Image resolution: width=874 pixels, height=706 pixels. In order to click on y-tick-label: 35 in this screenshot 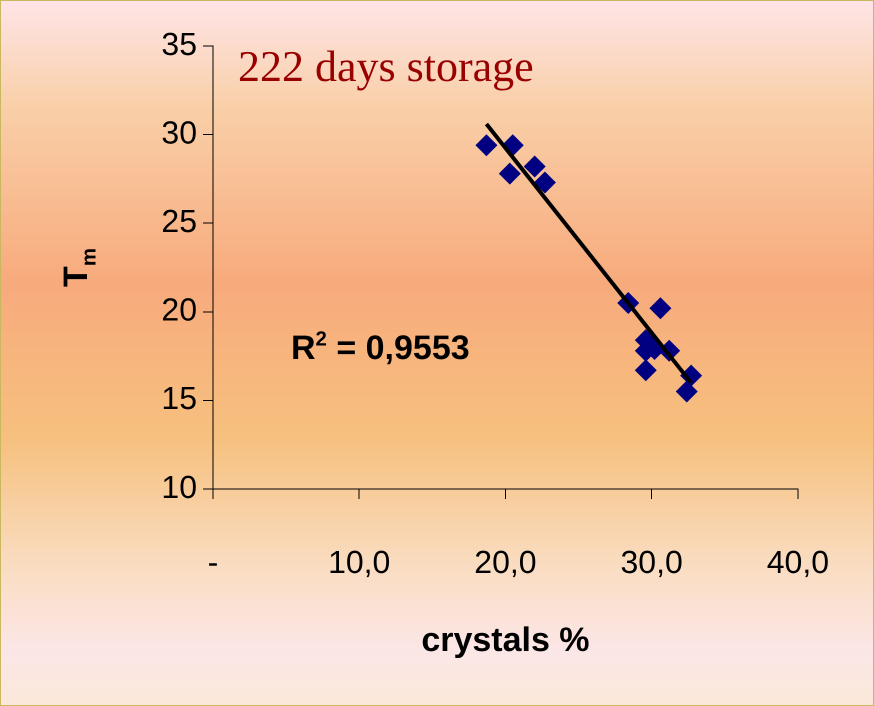, I will do `click(179, 44)`.